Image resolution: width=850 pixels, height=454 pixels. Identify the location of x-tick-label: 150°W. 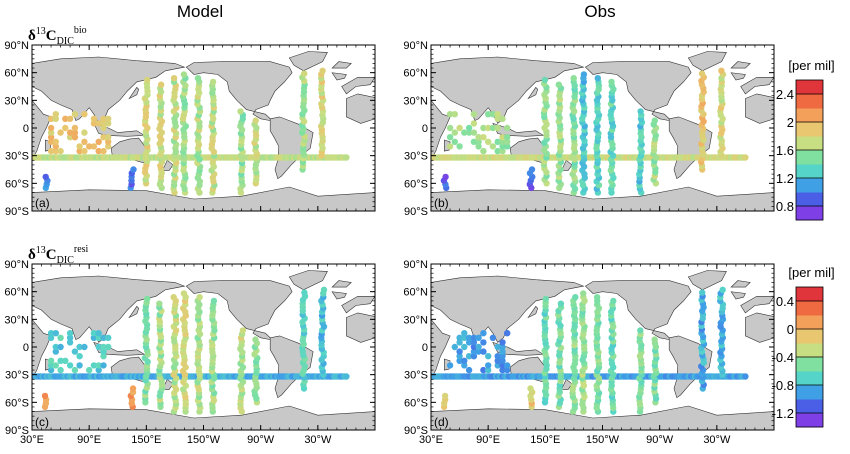
(603, 440).